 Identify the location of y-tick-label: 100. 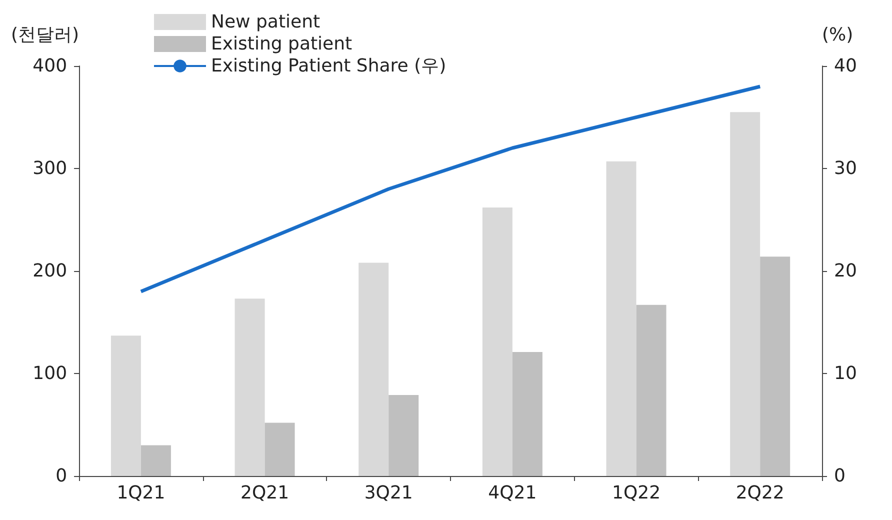
(50, 373).